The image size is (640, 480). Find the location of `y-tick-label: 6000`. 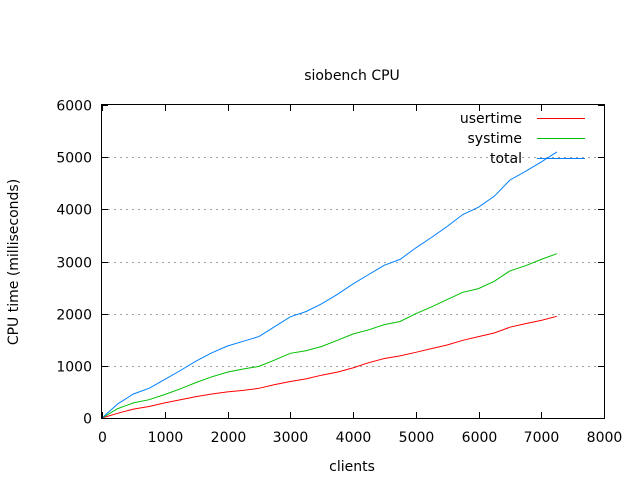

y-tick-label: 6000 is located at coordinates (74, 107).